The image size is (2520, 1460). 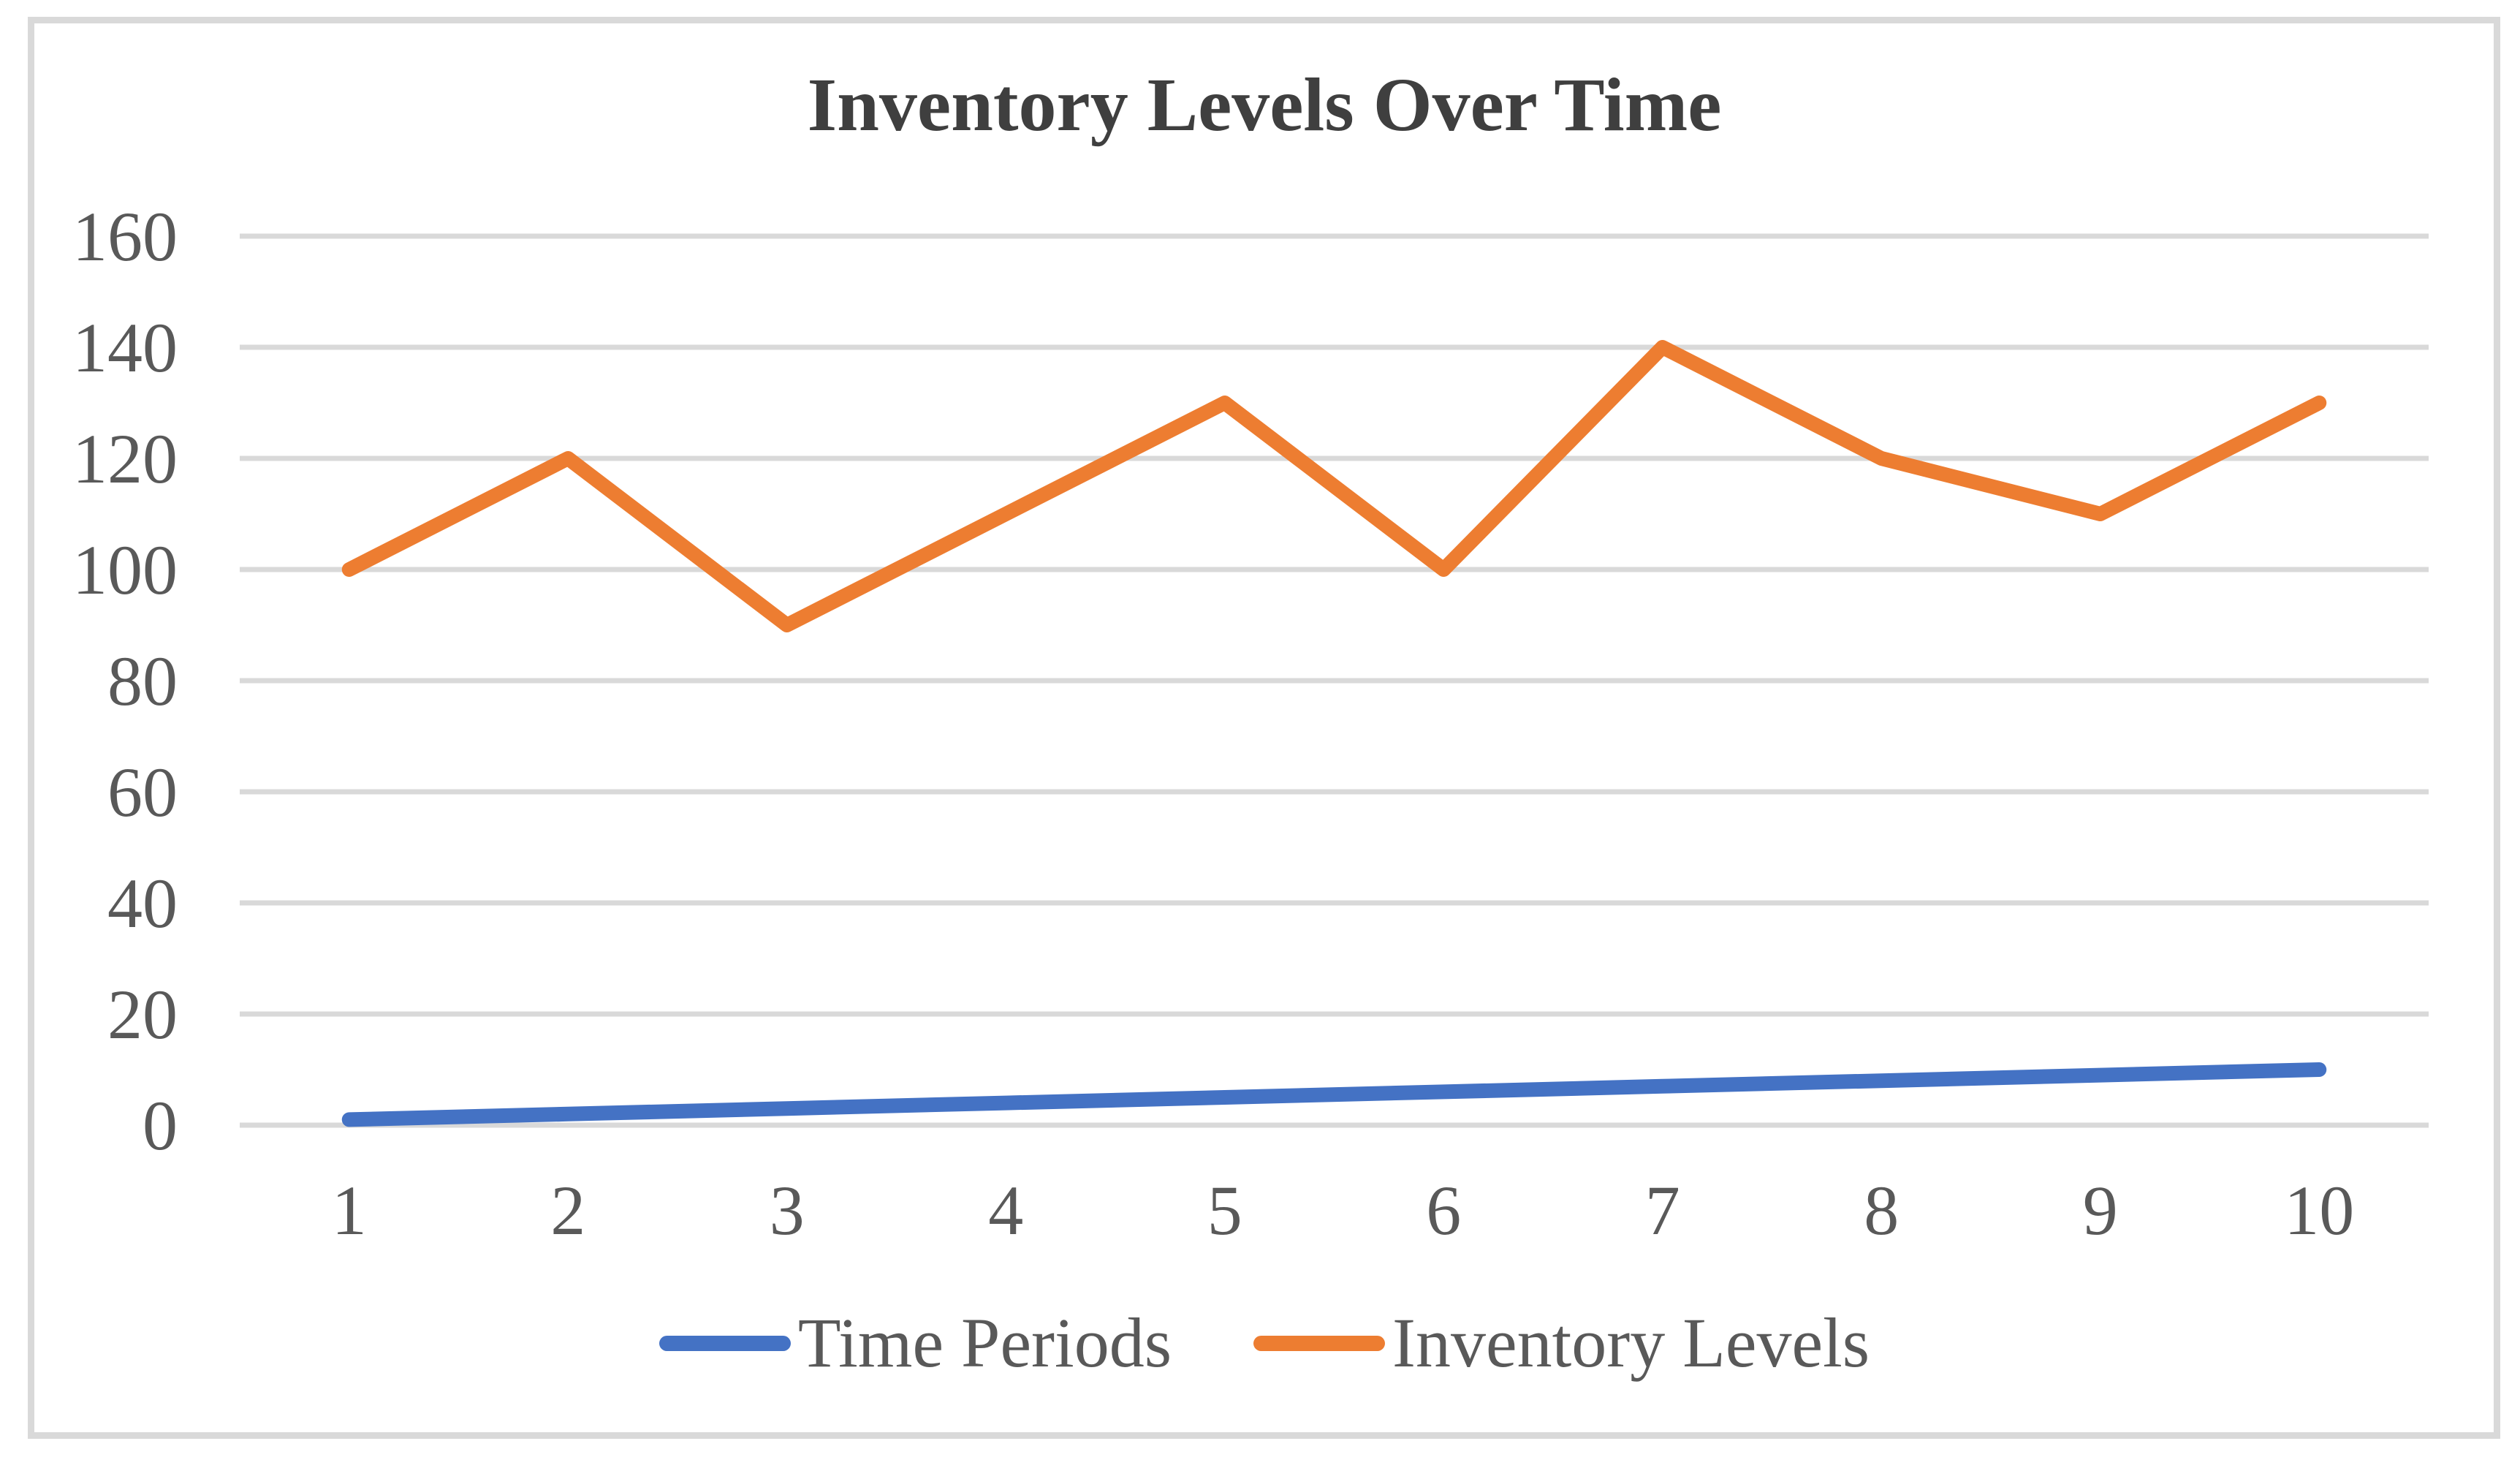 I want to click on x-axis-tick-label-8: 8, so click(x=1881, y=1210).